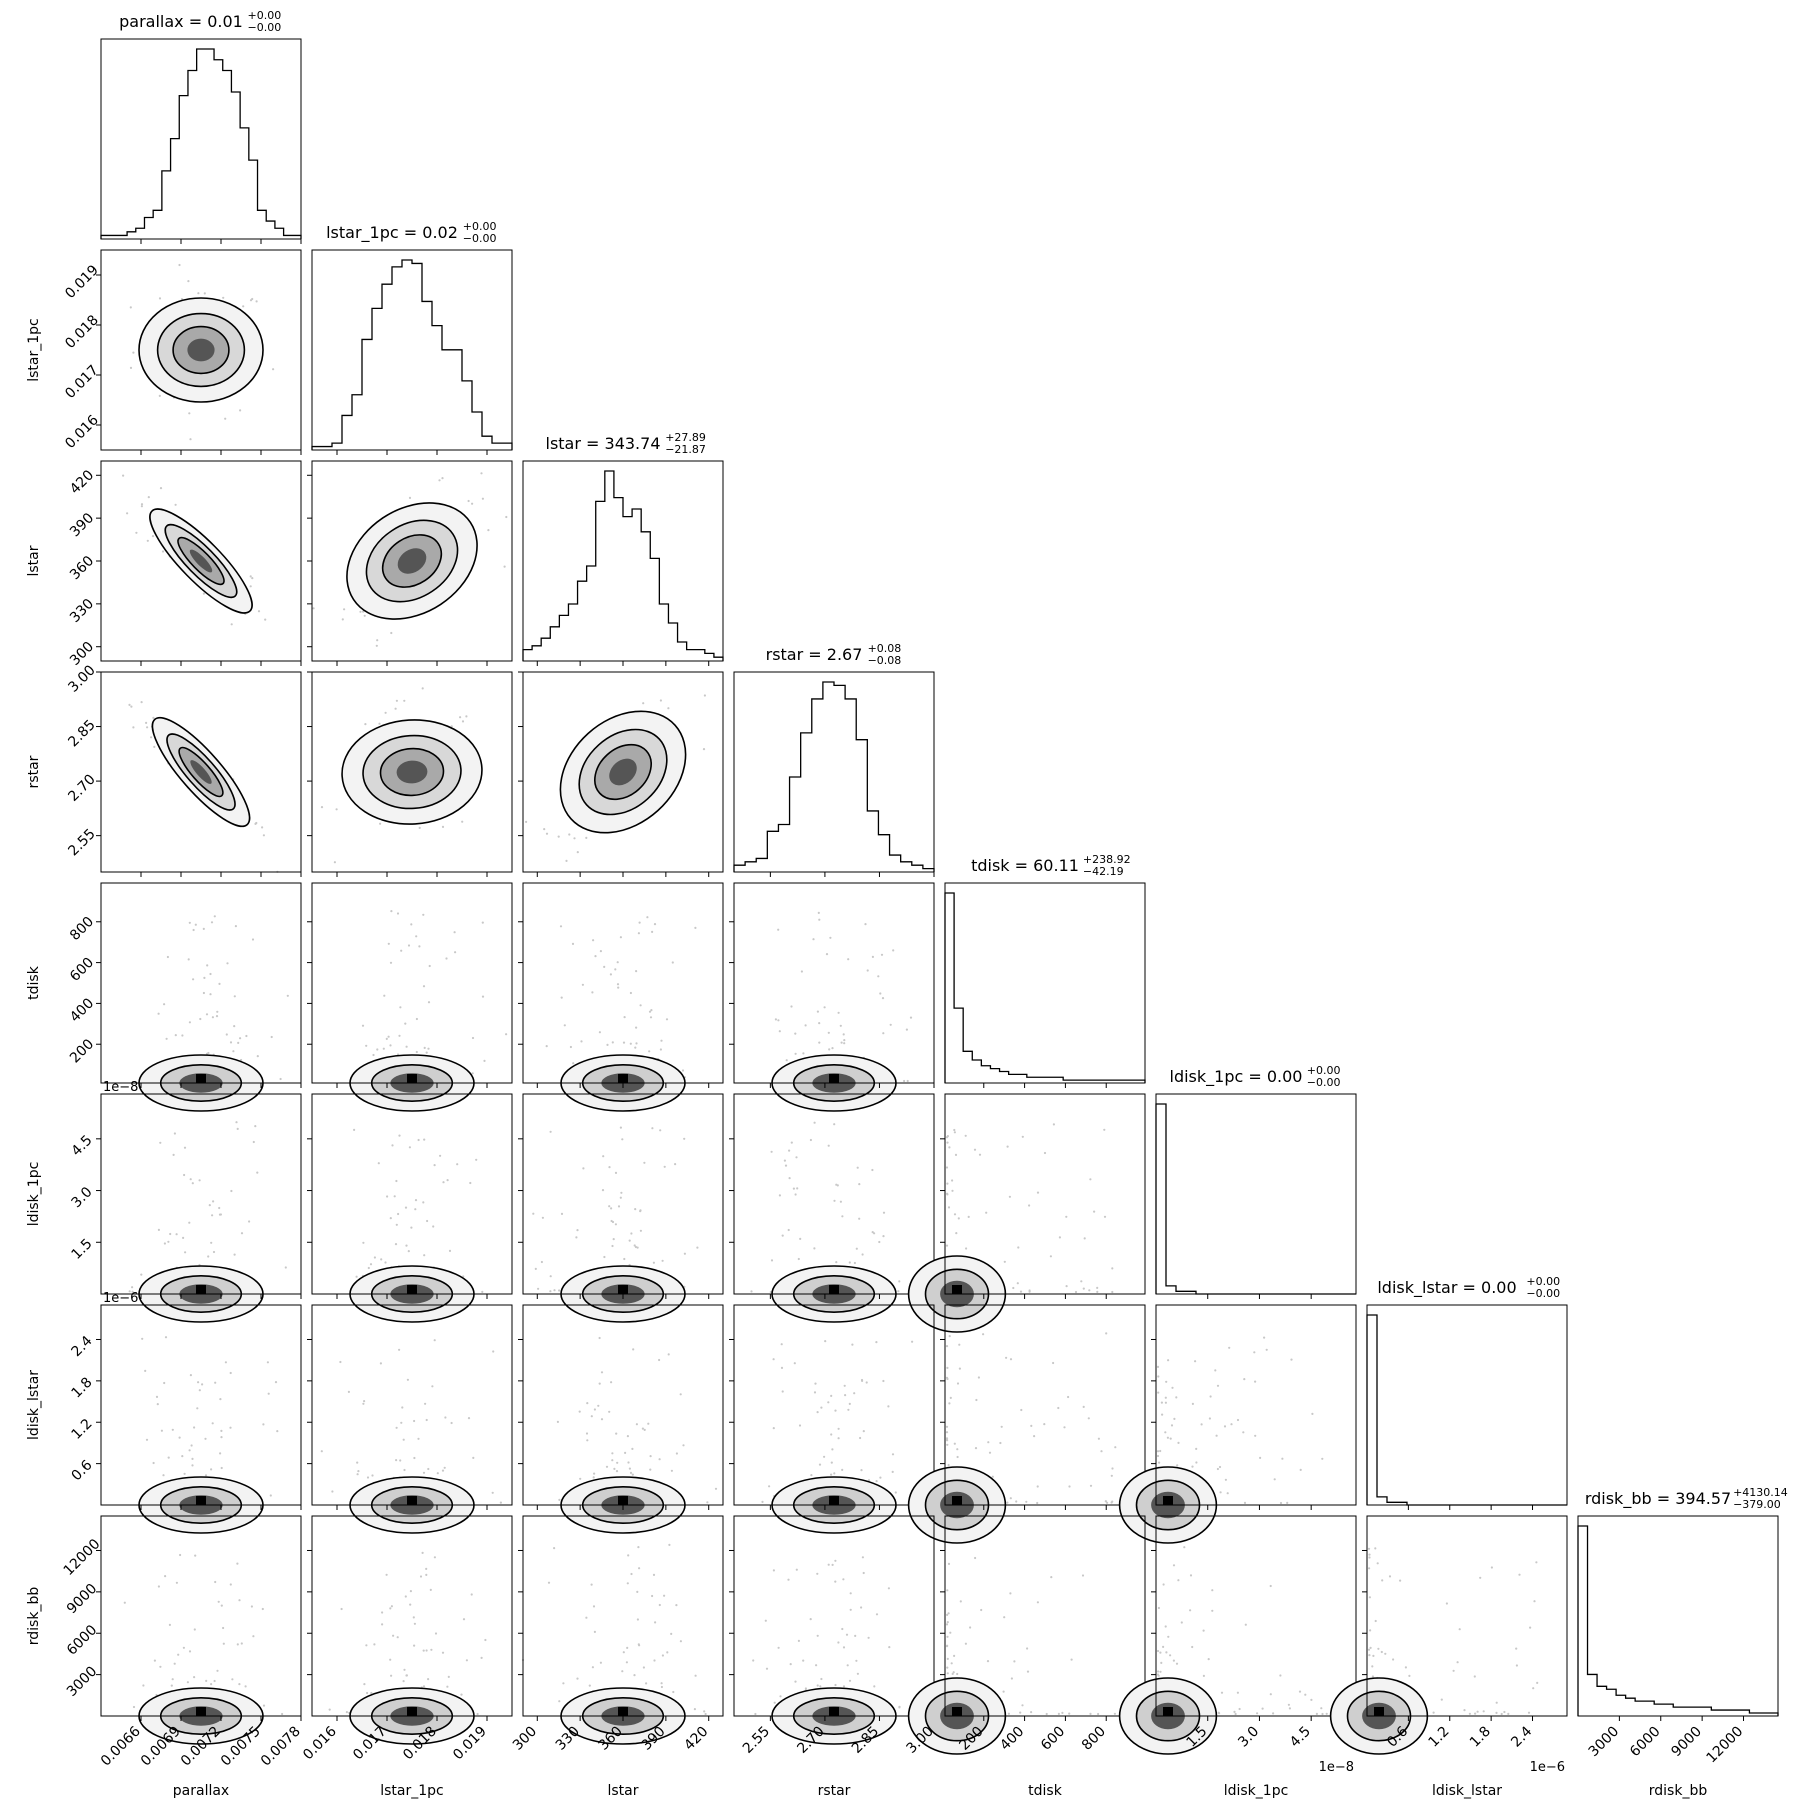 The image size is (1809, 1809). What do you see at coordinates (696, 1739) in the screenshot?
I see `x-tick-label: 420` at bounding box center [696, 1739].